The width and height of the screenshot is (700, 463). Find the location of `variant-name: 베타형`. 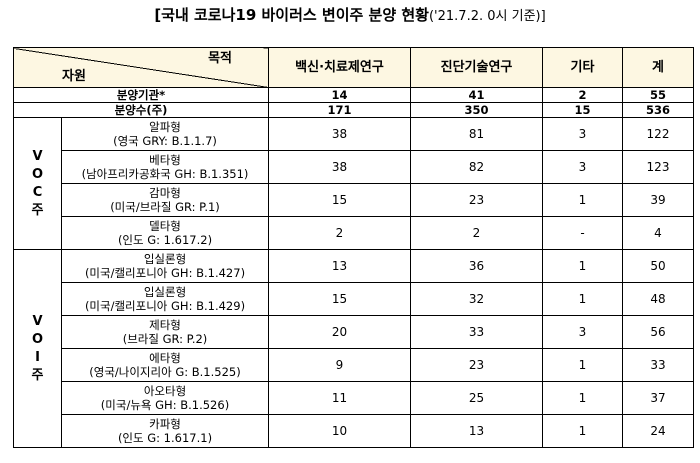

variant-name: 베타형 is located at coordinates (165, 160).